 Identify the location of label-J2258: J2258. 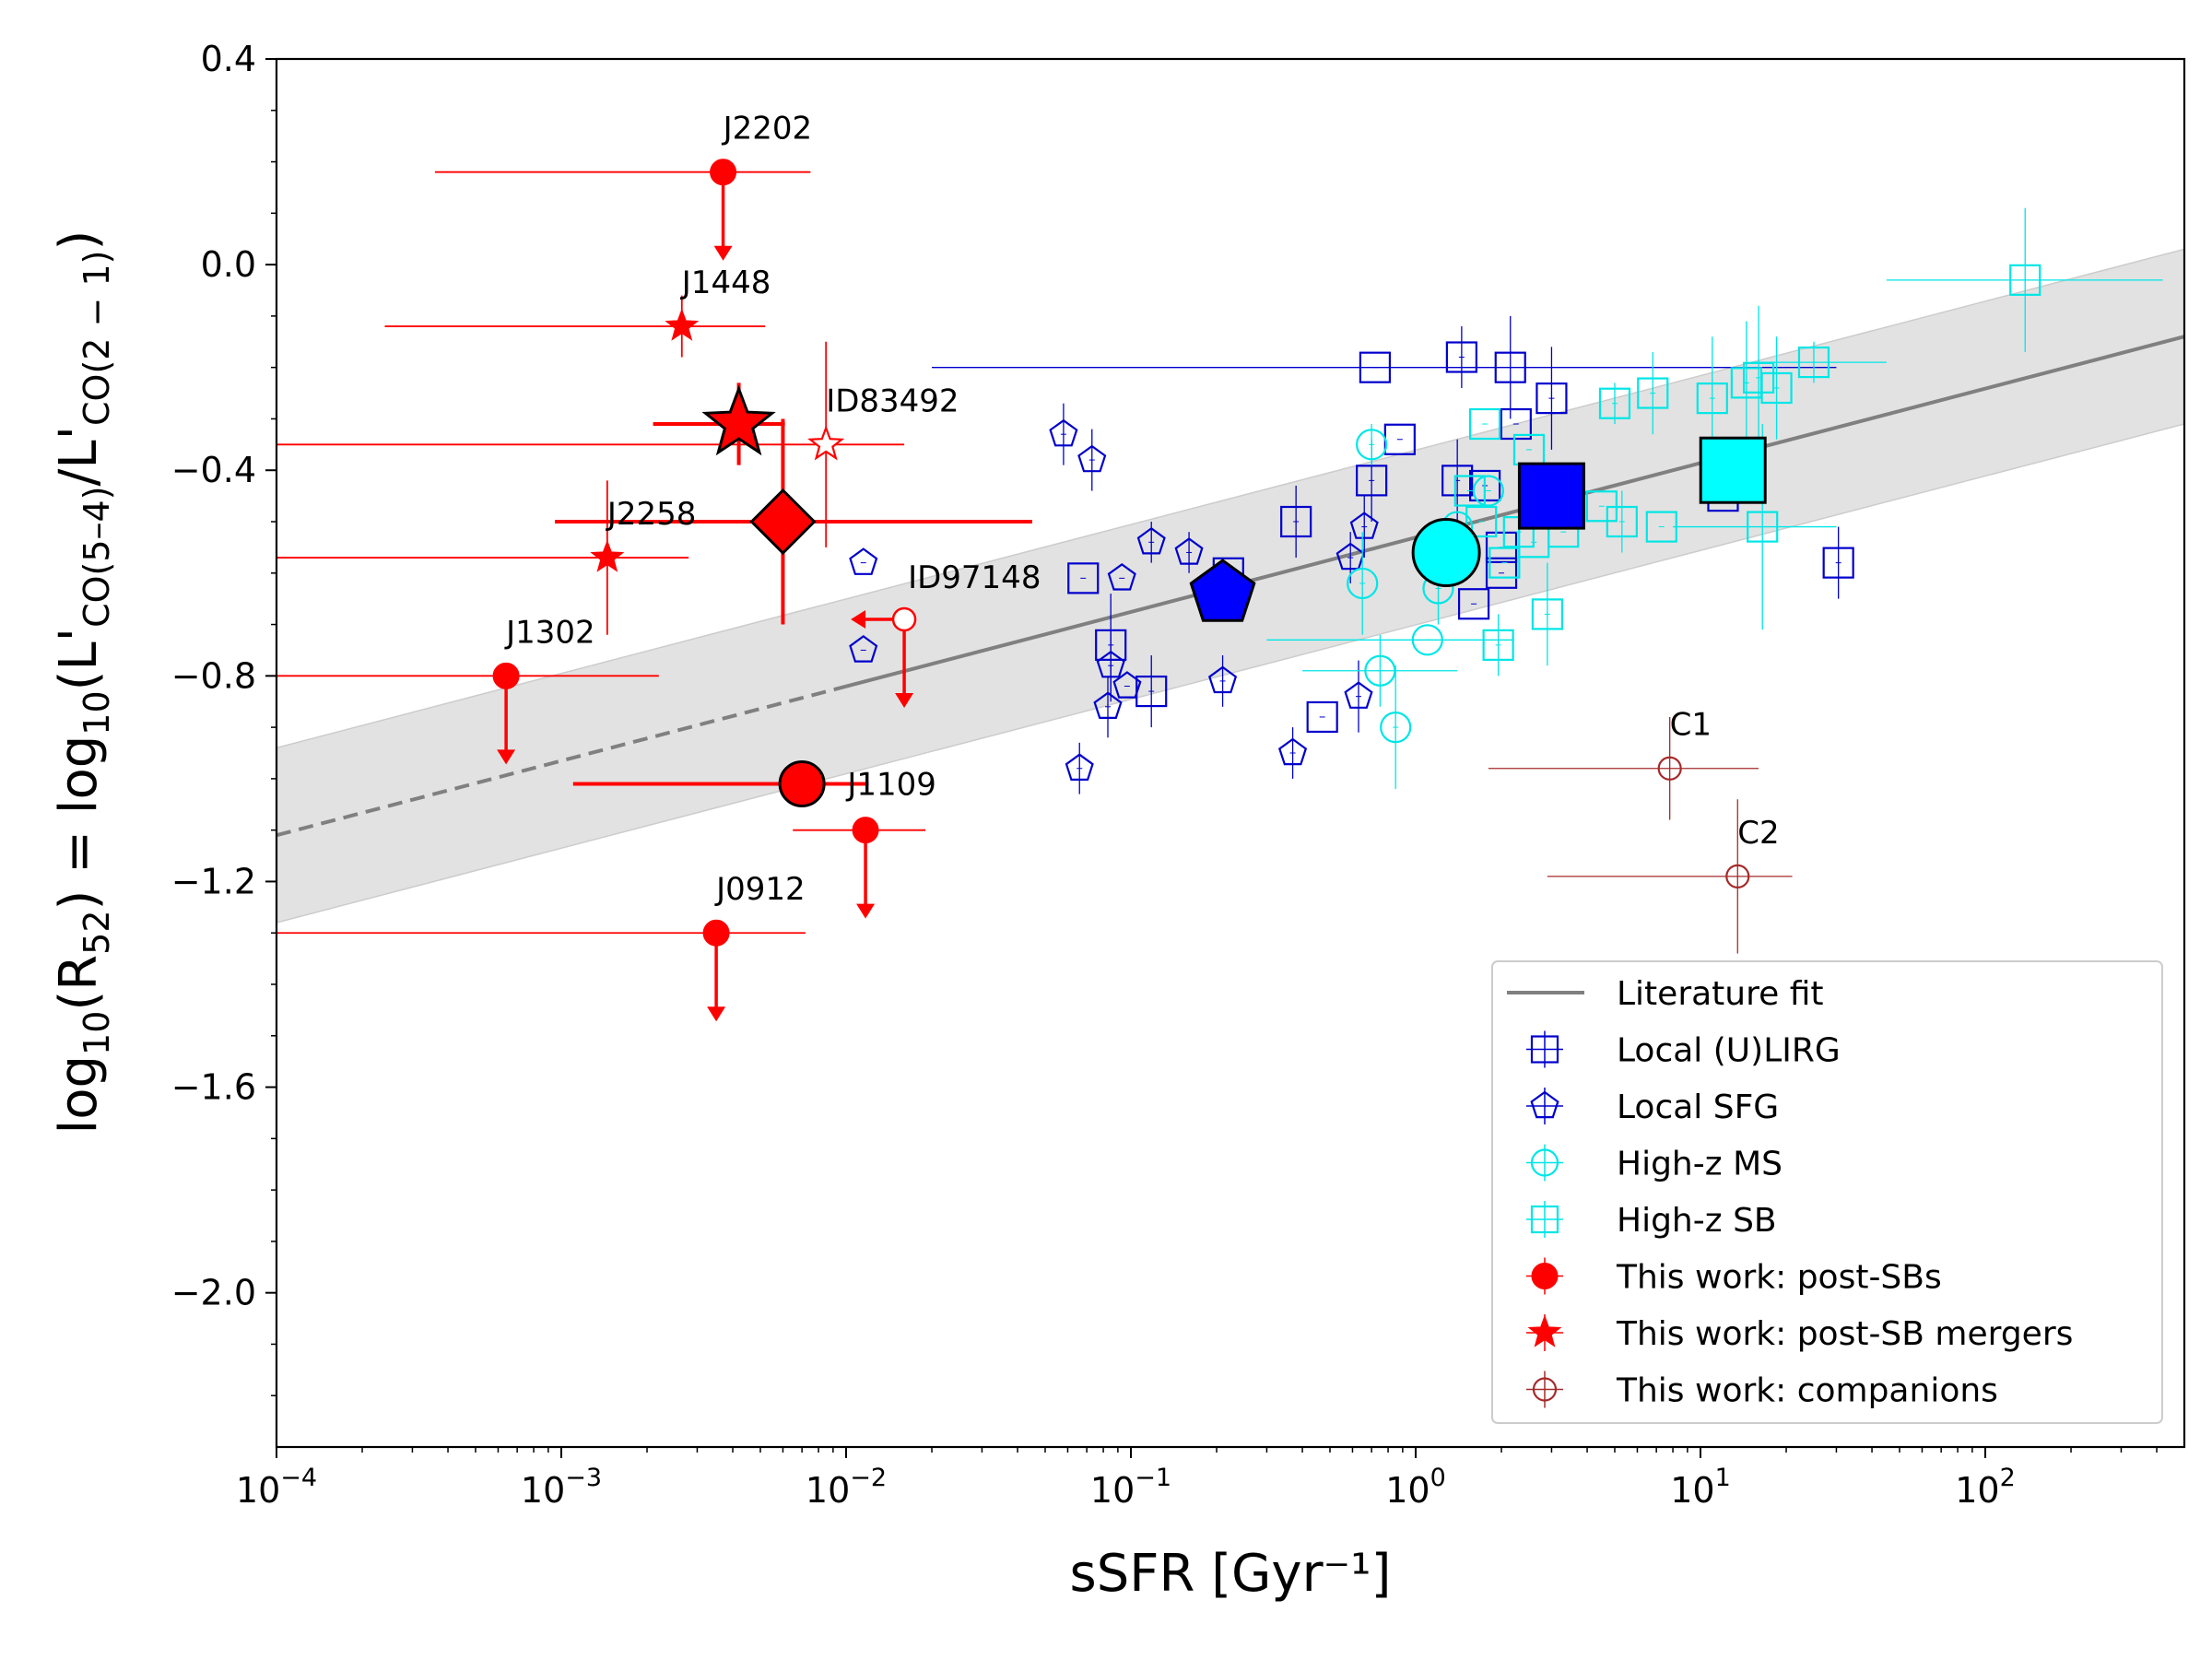
(651, 514).